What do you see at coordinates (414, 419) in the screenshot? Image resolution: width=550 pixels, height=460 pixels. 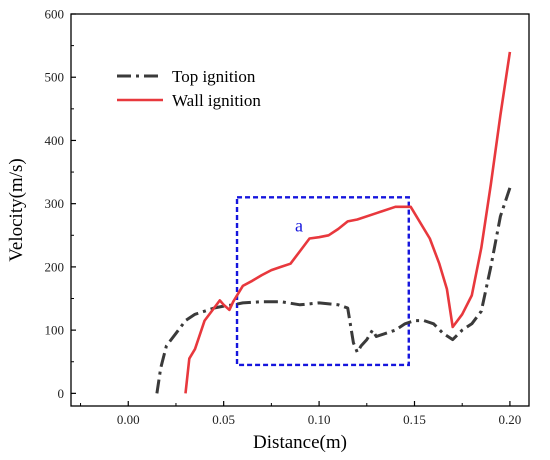 I see `x-tick-label: 0.15` at bounding box center [414, 419].